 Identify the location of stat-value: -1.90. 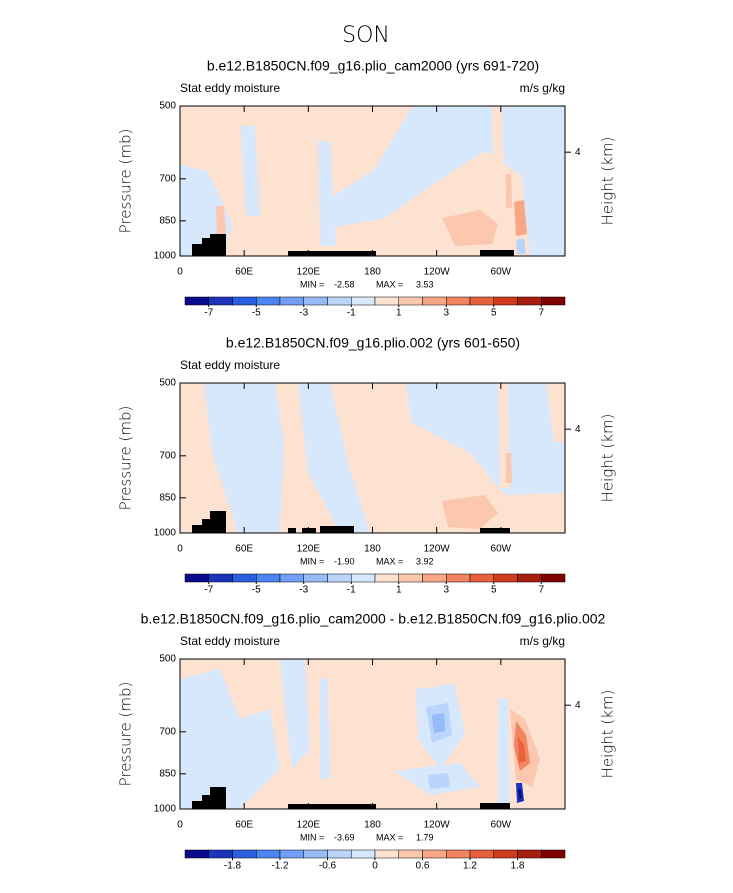
(344, 561).